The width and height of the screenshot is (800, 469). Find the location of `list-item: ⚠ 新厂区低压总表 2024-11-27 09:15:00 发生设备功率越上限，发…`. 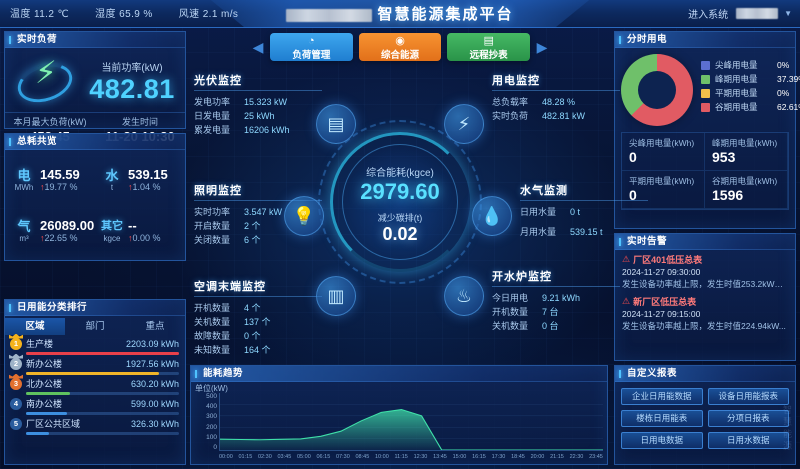

list-item: ⚠ 新厂区低压总表 2024-11-27 09:15:00 发生设备功率越上限，发… is located at coordinates (704, 313).